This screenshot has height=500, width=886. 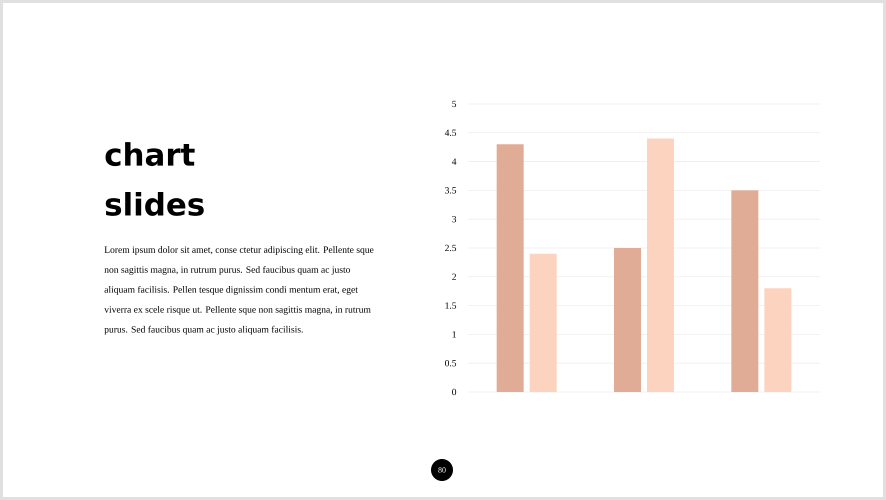 What do you see at coordinates (454, 219) in the screenshot?
I see `y-tick-label: 3` at bounding box center [454, 219].